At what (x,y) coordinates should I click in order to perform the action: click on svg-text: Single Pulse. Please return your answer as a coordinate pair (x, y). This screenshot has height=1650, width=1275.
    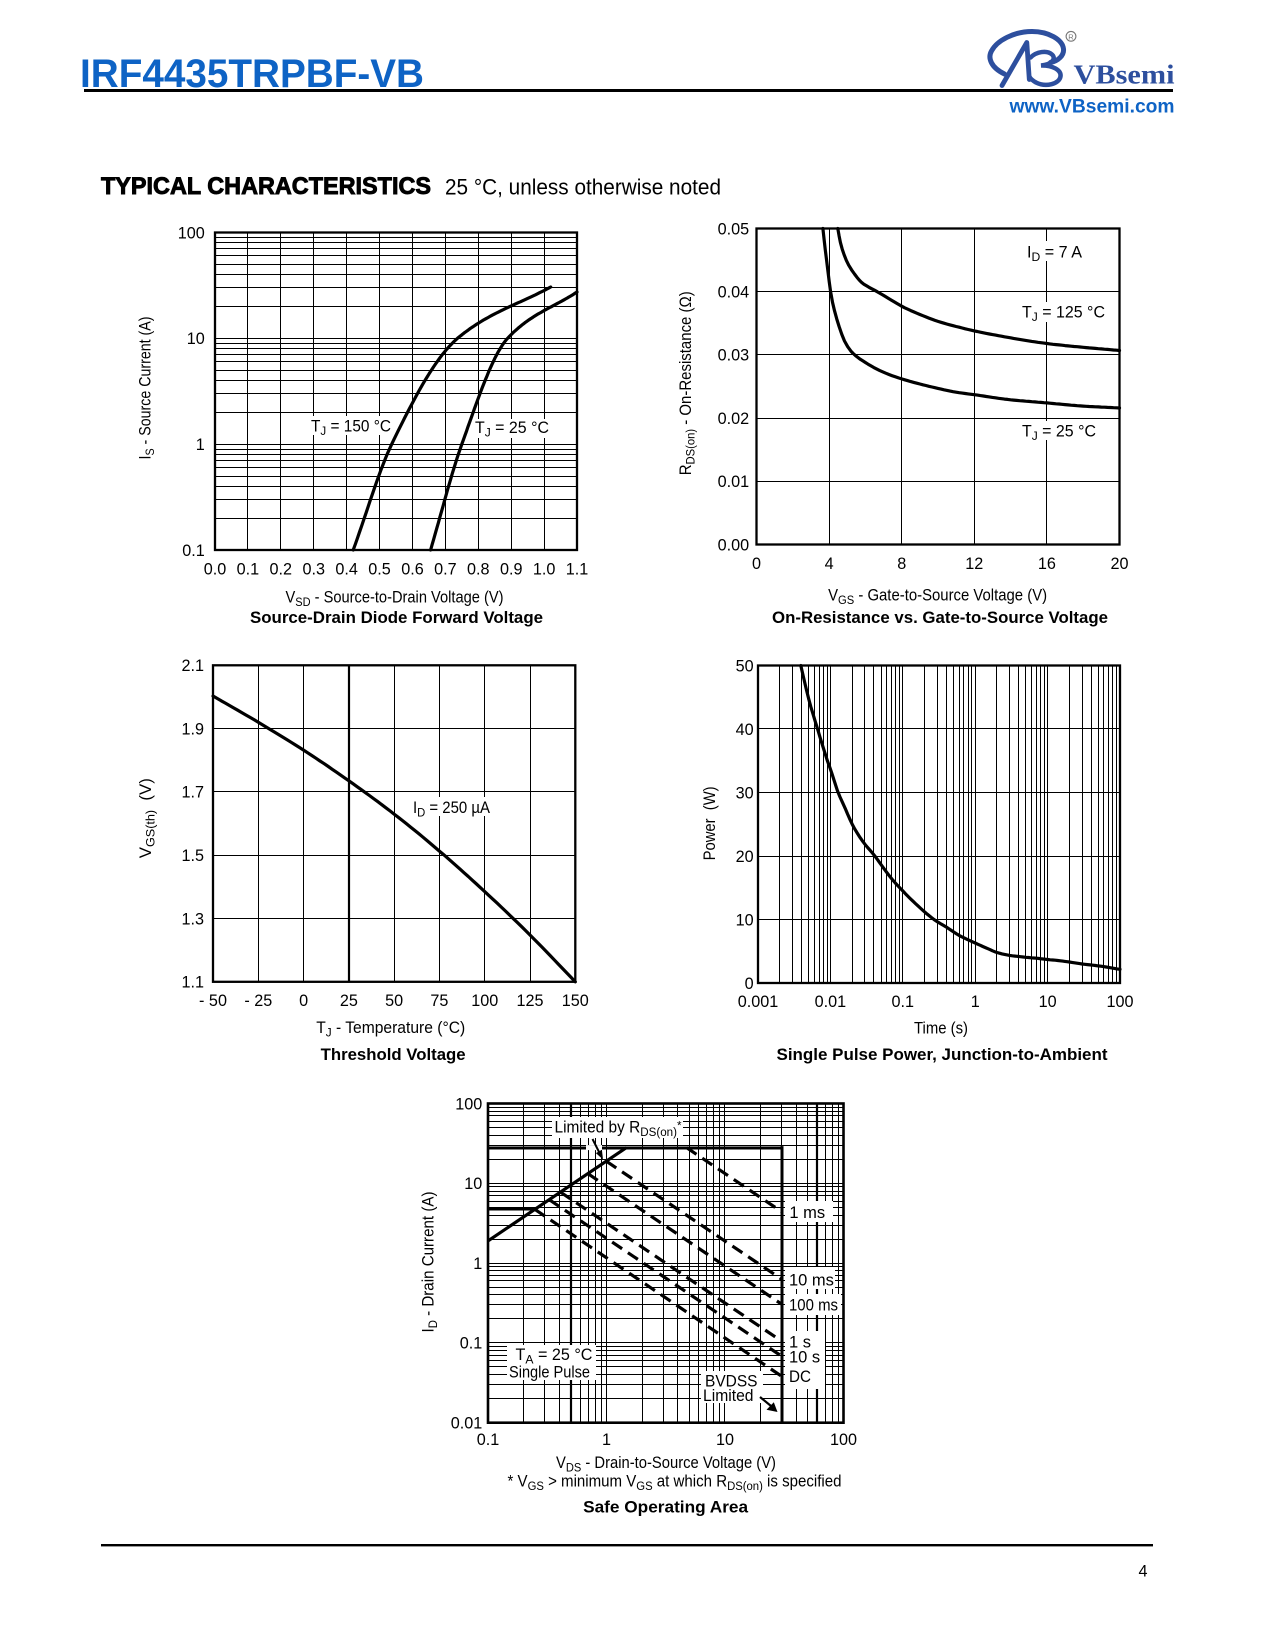
    Looking at the image, I should click on (549, 1373).